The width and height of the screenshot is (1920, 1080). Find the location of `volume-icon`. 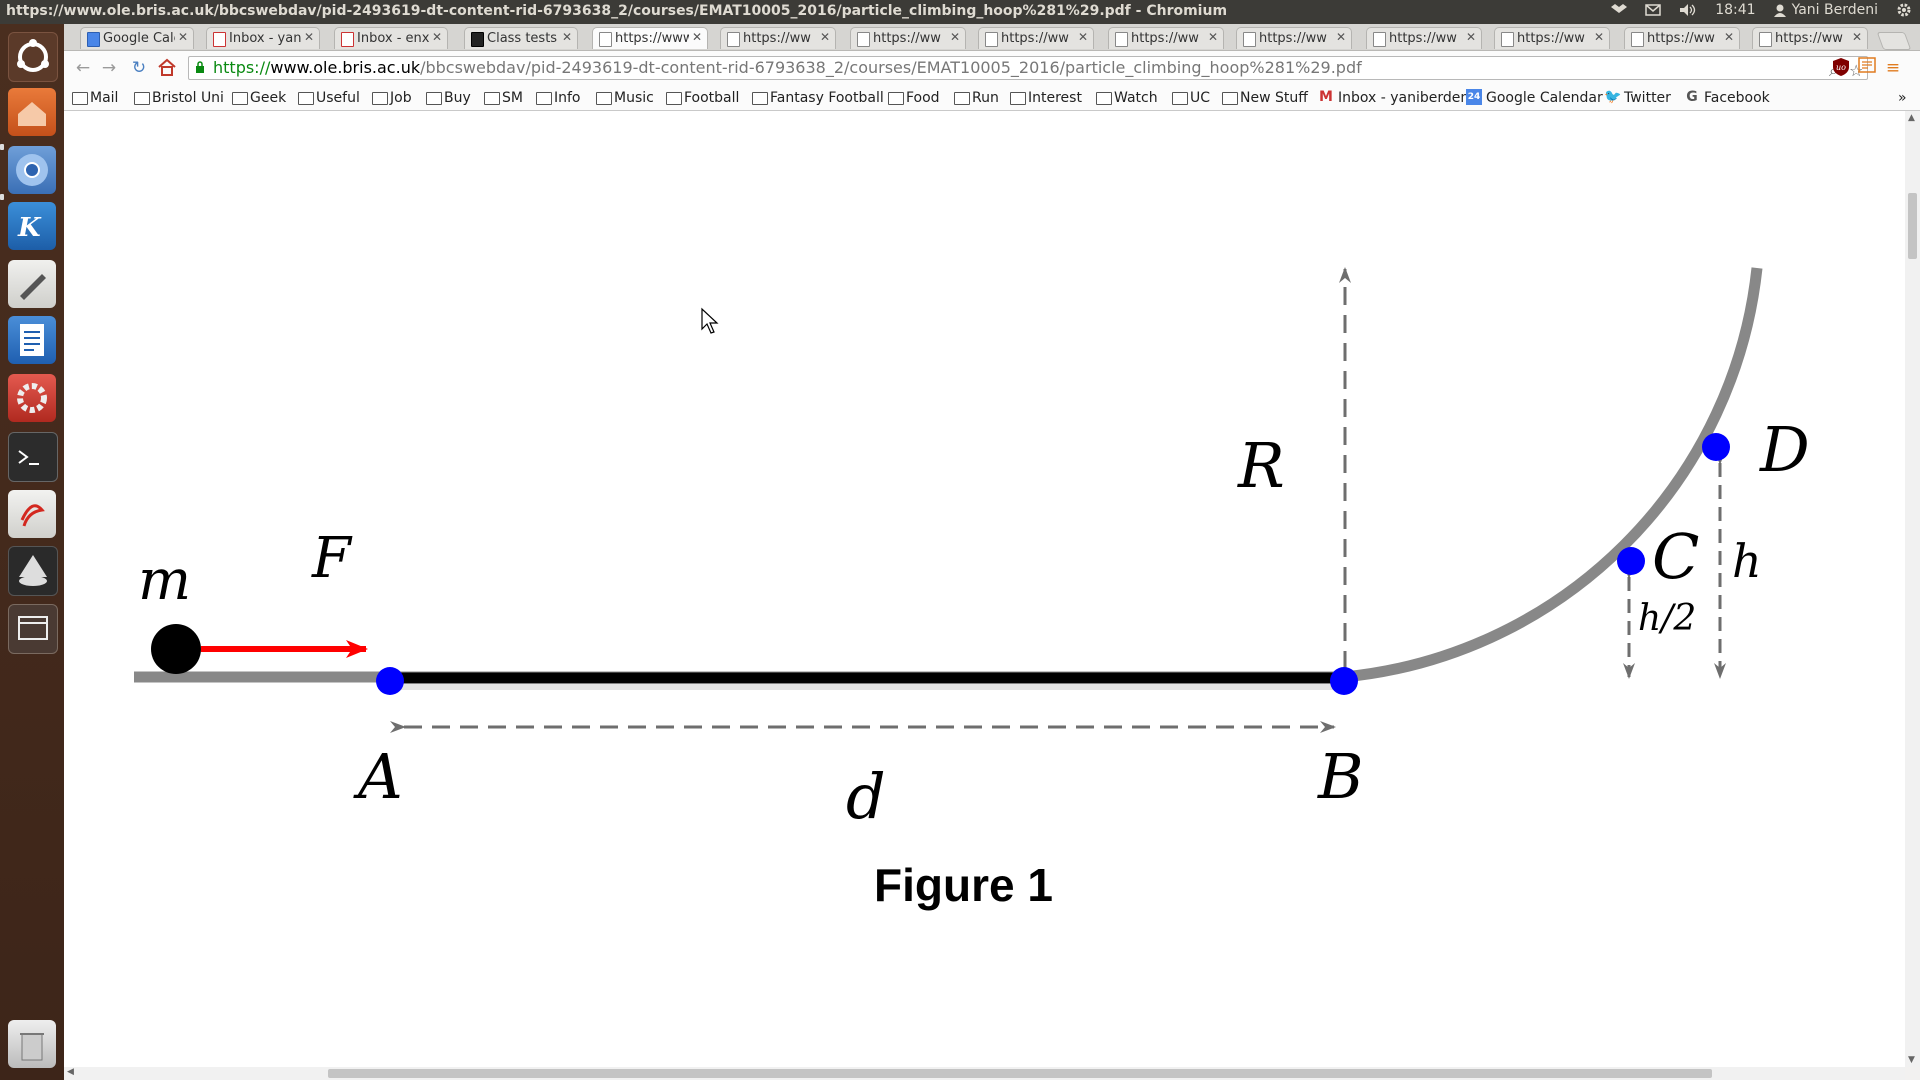

volume-icon is located at coordinates (1688, 10).